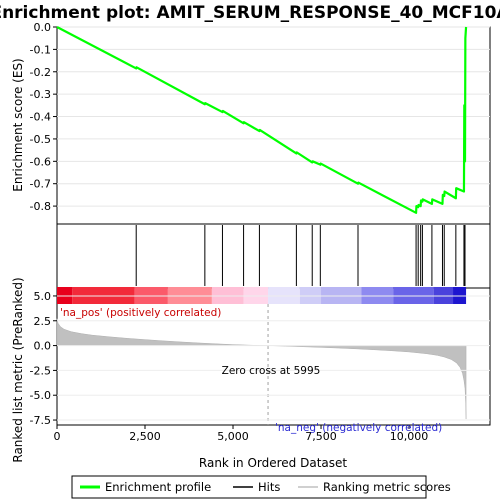 The image size is (500, 504). Describe the element at coordinates (40, 94) in the screenshot. I see `es-y-tick-label: -0.3` at that location.